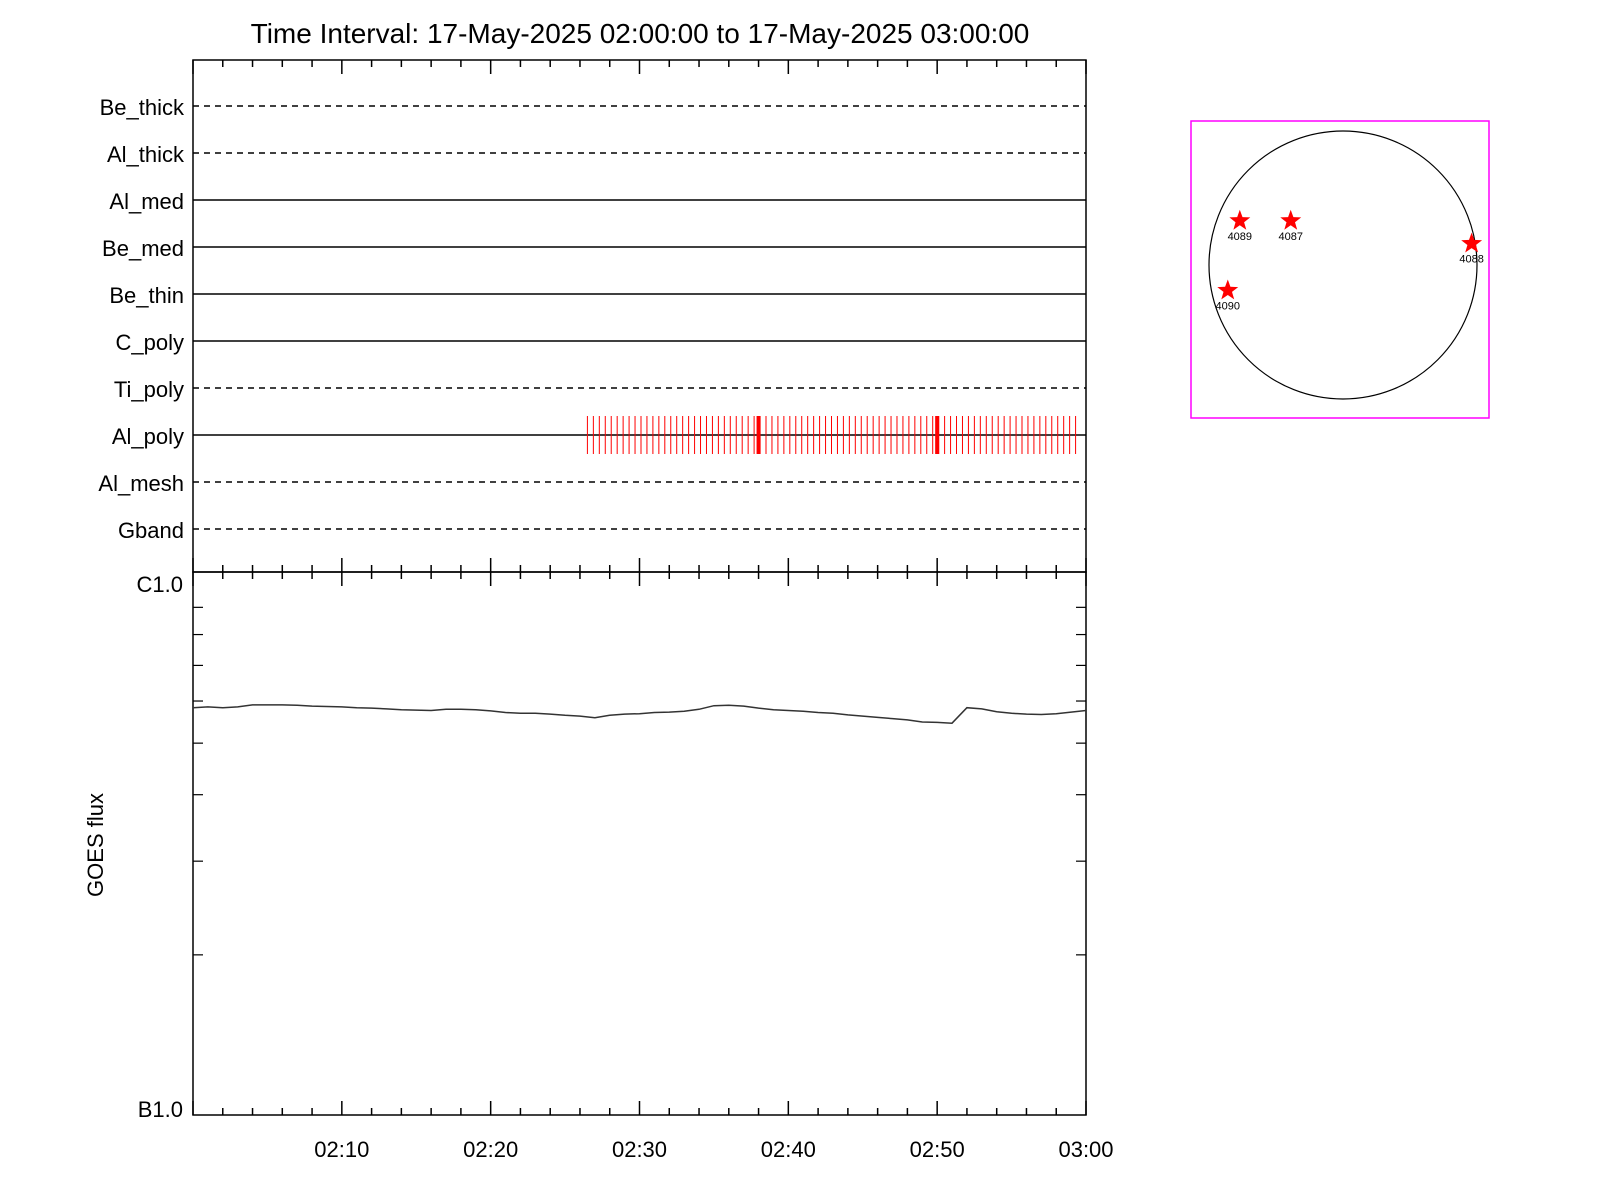 This screenshot has height=1200, width=1600. I want to click on x-tick-label: 02:30, so click(639, 1149).